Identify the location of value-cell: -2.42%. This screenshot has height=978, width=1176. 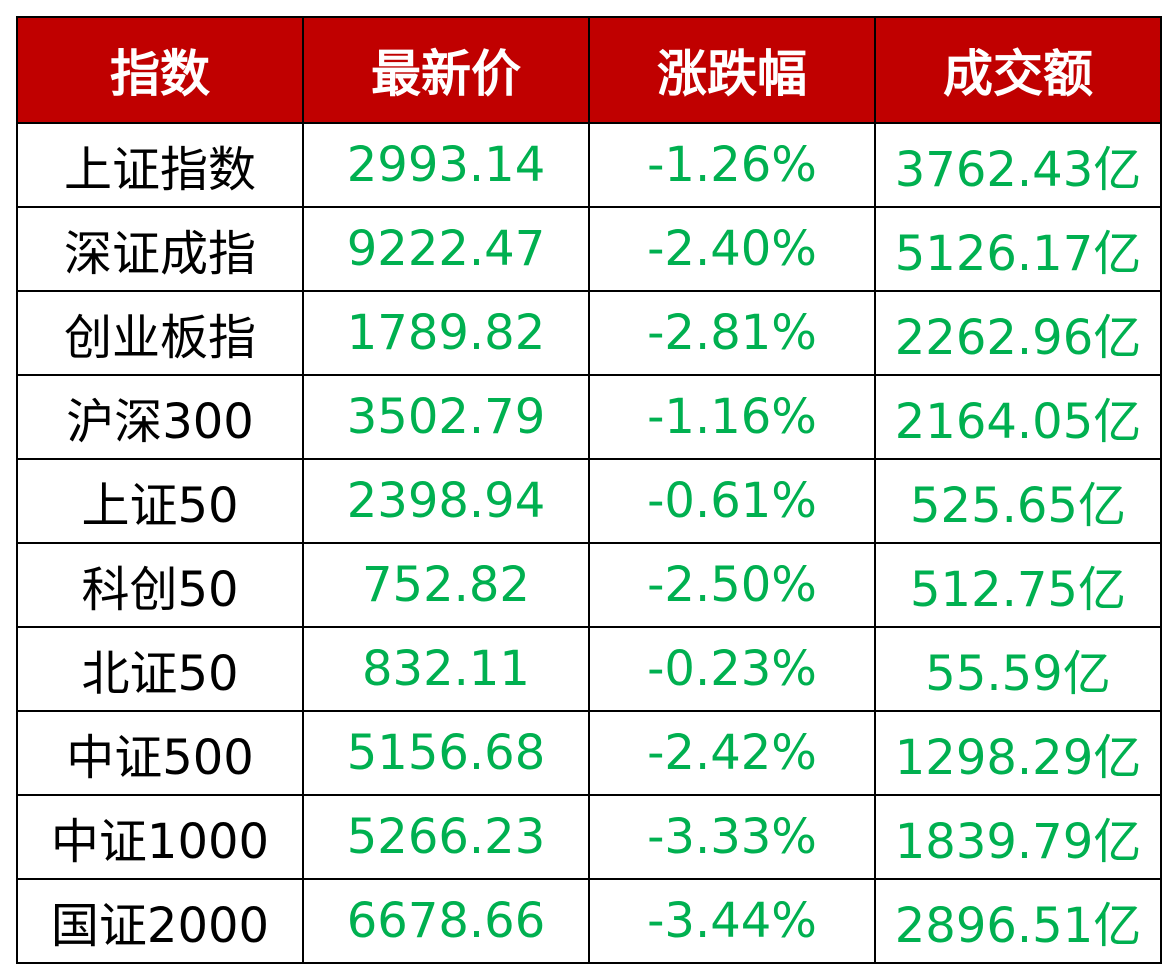
(732, 753).